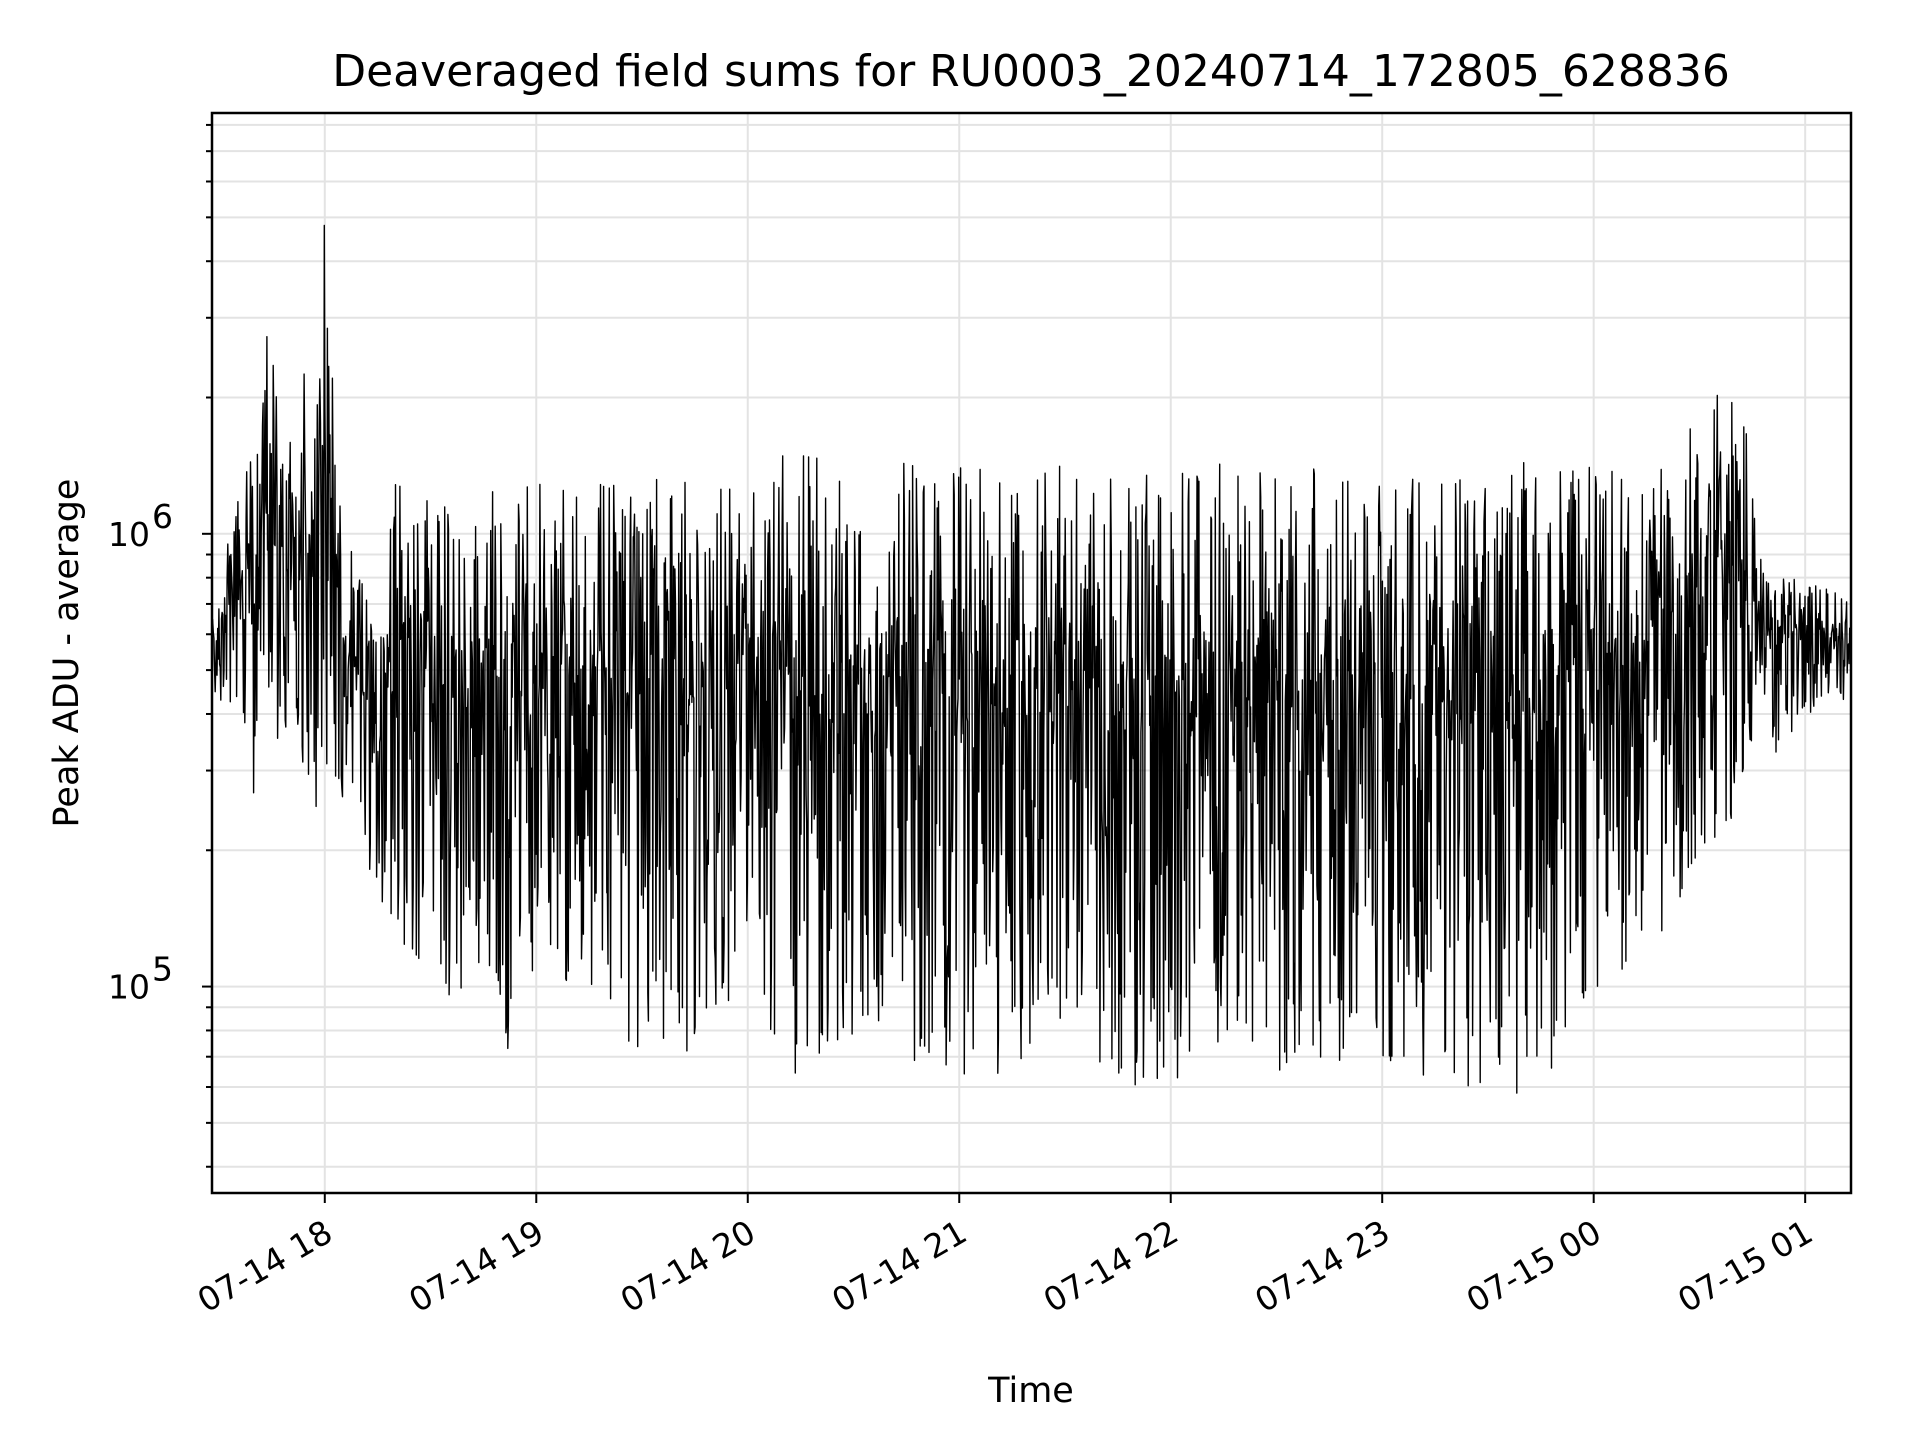 The image size is (1920, 1440). I want to click on y-axis-label: Peak ADU - average, so click(67, 653).